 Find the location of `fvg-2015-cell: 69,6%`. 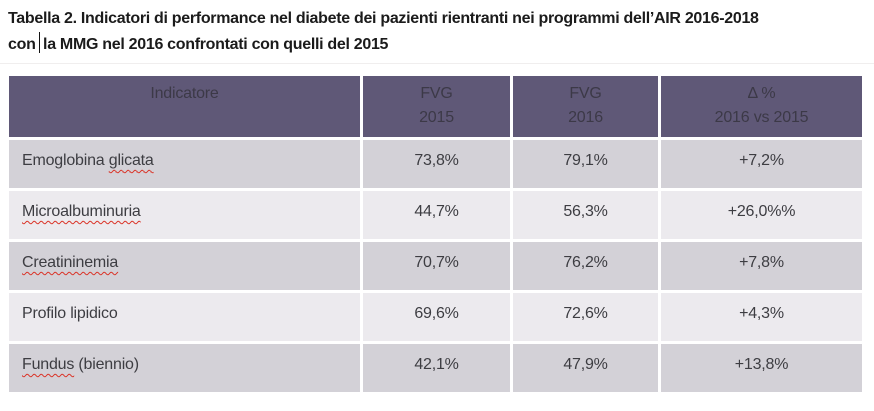

fvg-2015-cell: 69,6% is located at coordinates (436, 317).